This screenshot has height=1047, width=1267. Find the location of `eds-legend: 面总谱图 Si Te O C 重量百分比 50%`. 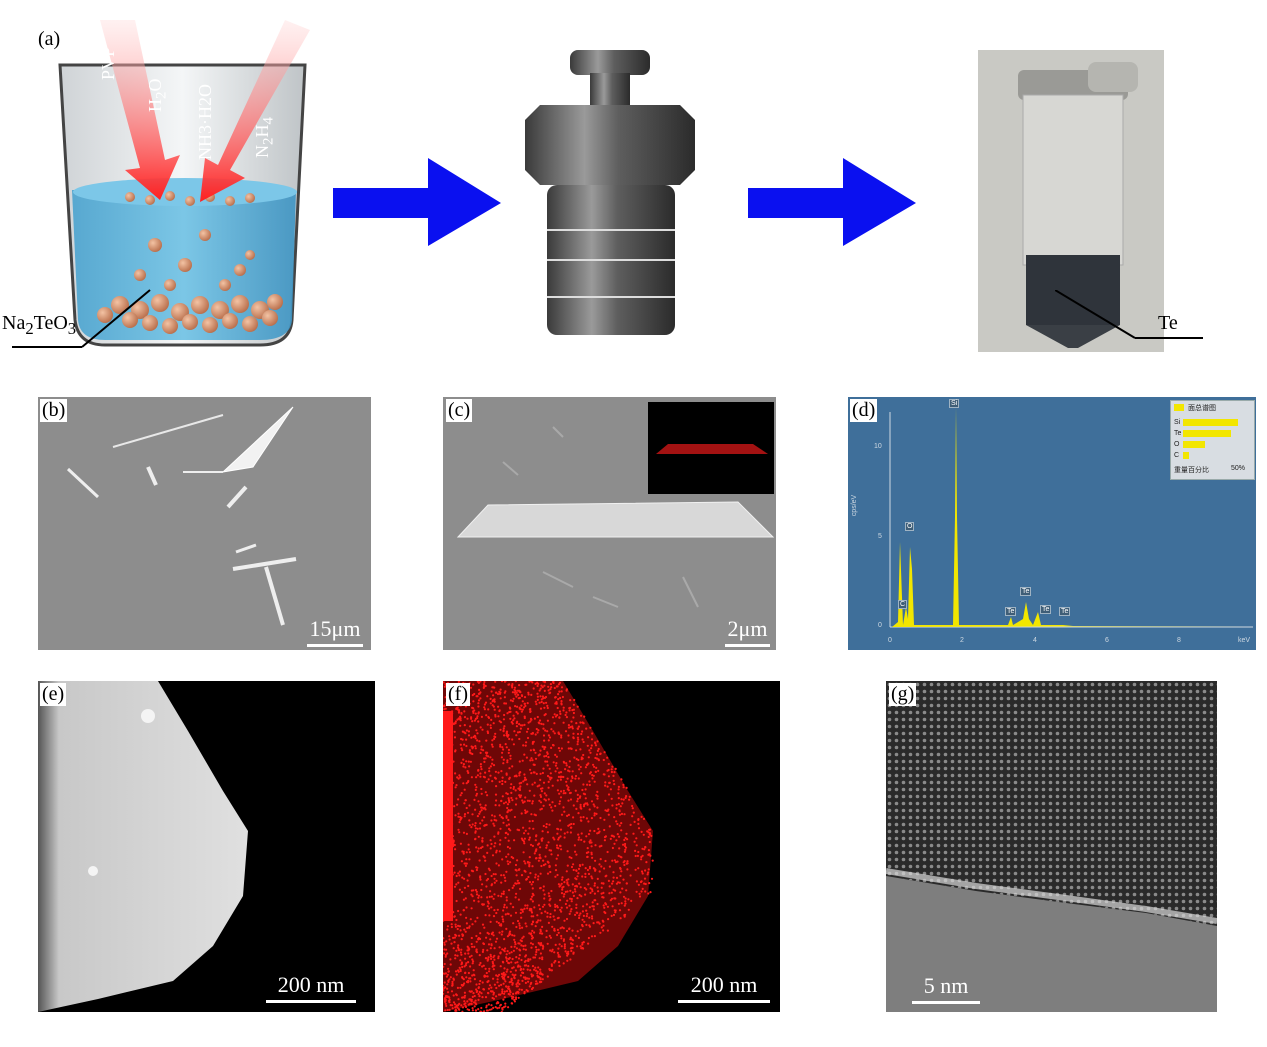

eds-legend: 面总谱图 Si Te O C 重量百分比 50% is located at coordinates (1212, 440).